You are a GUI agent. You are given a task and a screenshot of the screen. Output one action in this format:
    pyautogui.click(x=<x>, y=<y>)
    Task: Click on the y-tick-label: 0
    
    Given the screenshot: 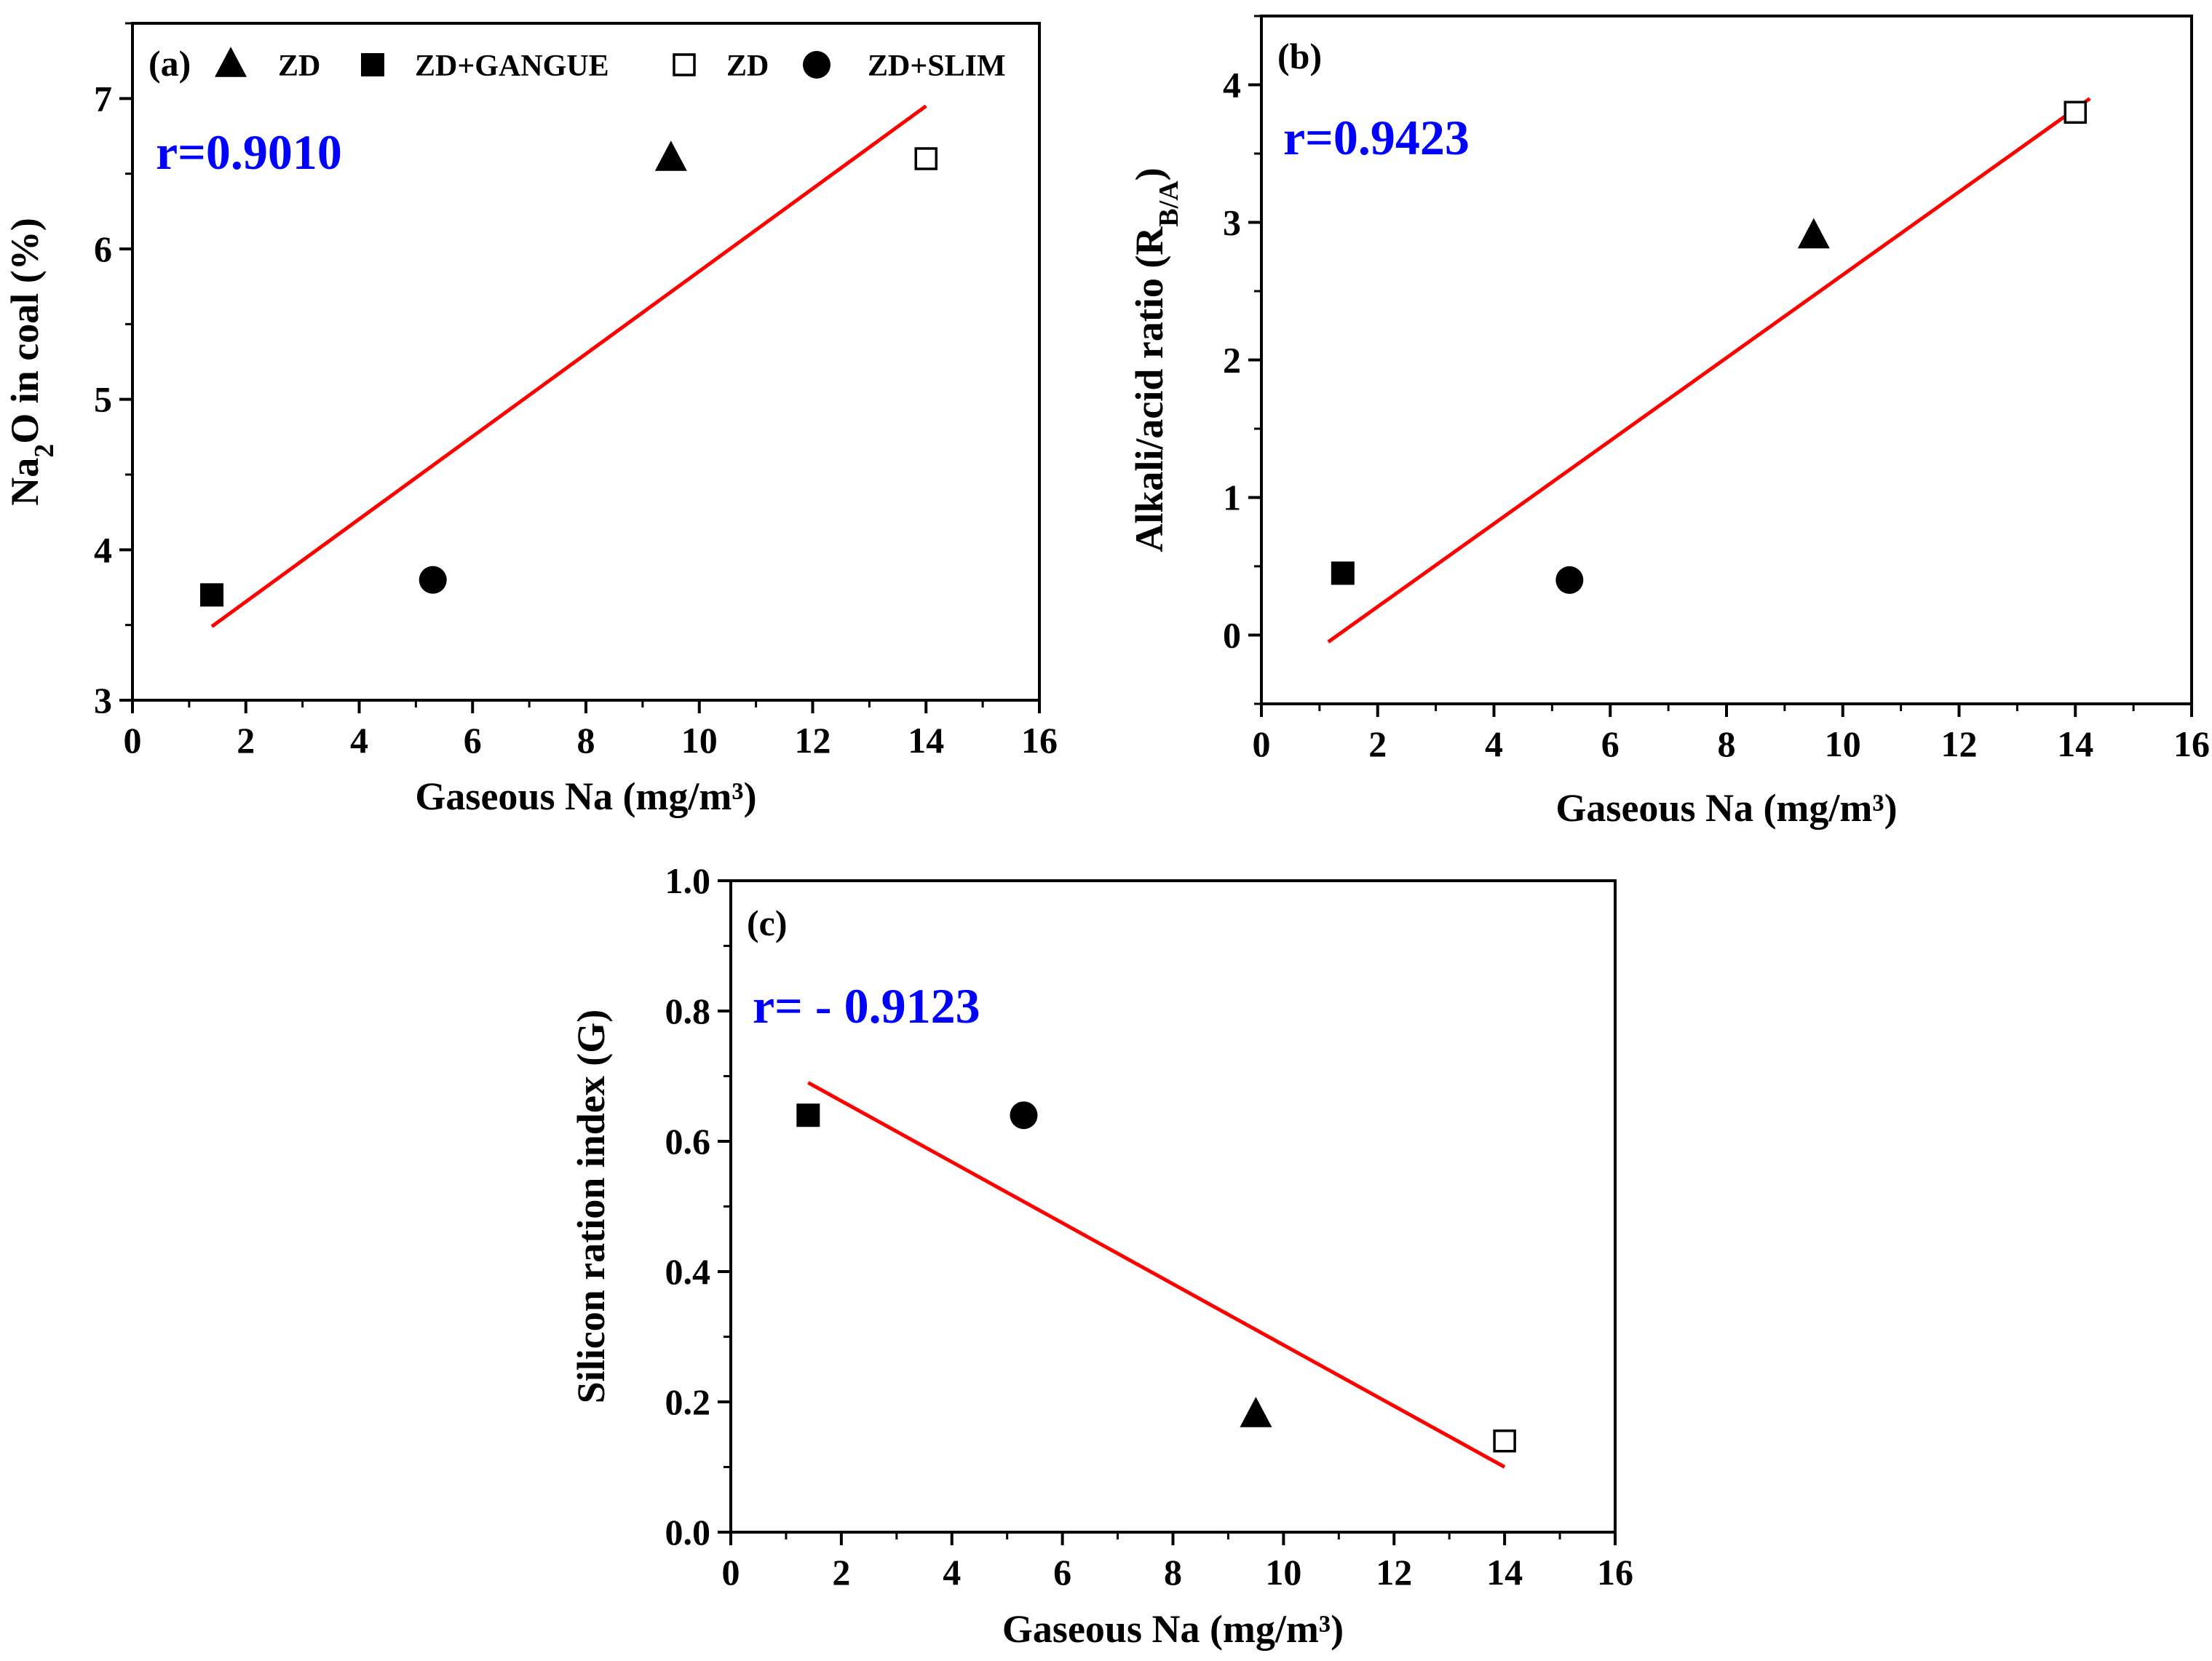 What is the action you would take?
    pyautogui.click(x=1232, y=635)
    